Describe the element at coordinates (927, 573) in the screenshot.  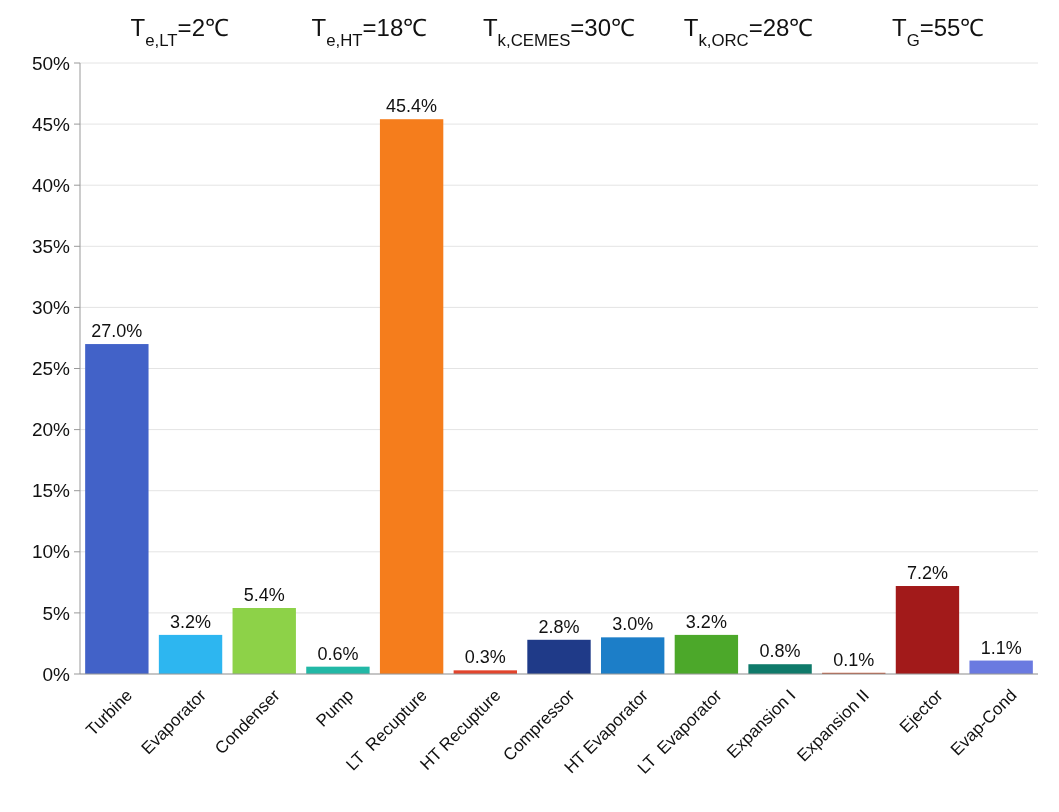
I see `data-label: 7.2%` at that location.